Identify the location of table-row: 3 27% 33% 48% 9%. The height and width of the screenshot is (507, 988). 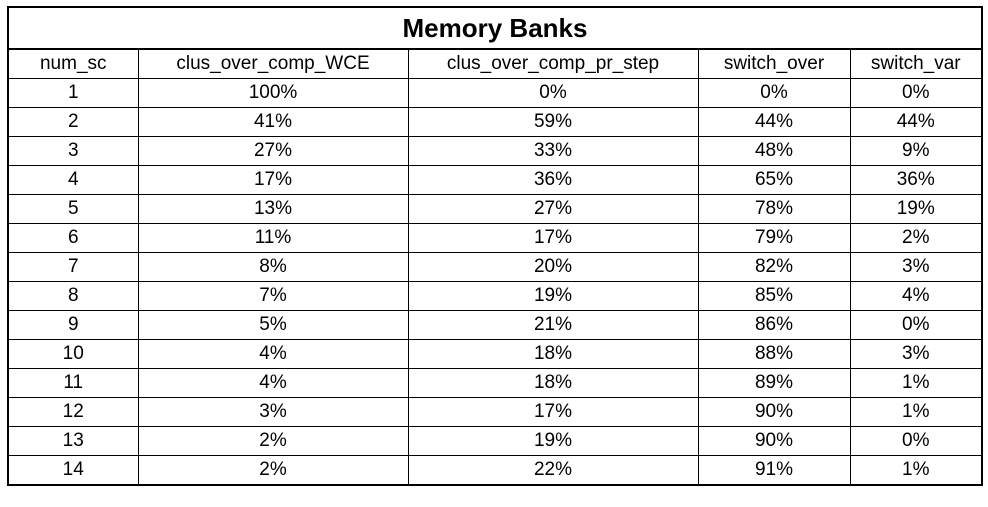
(495, 151).